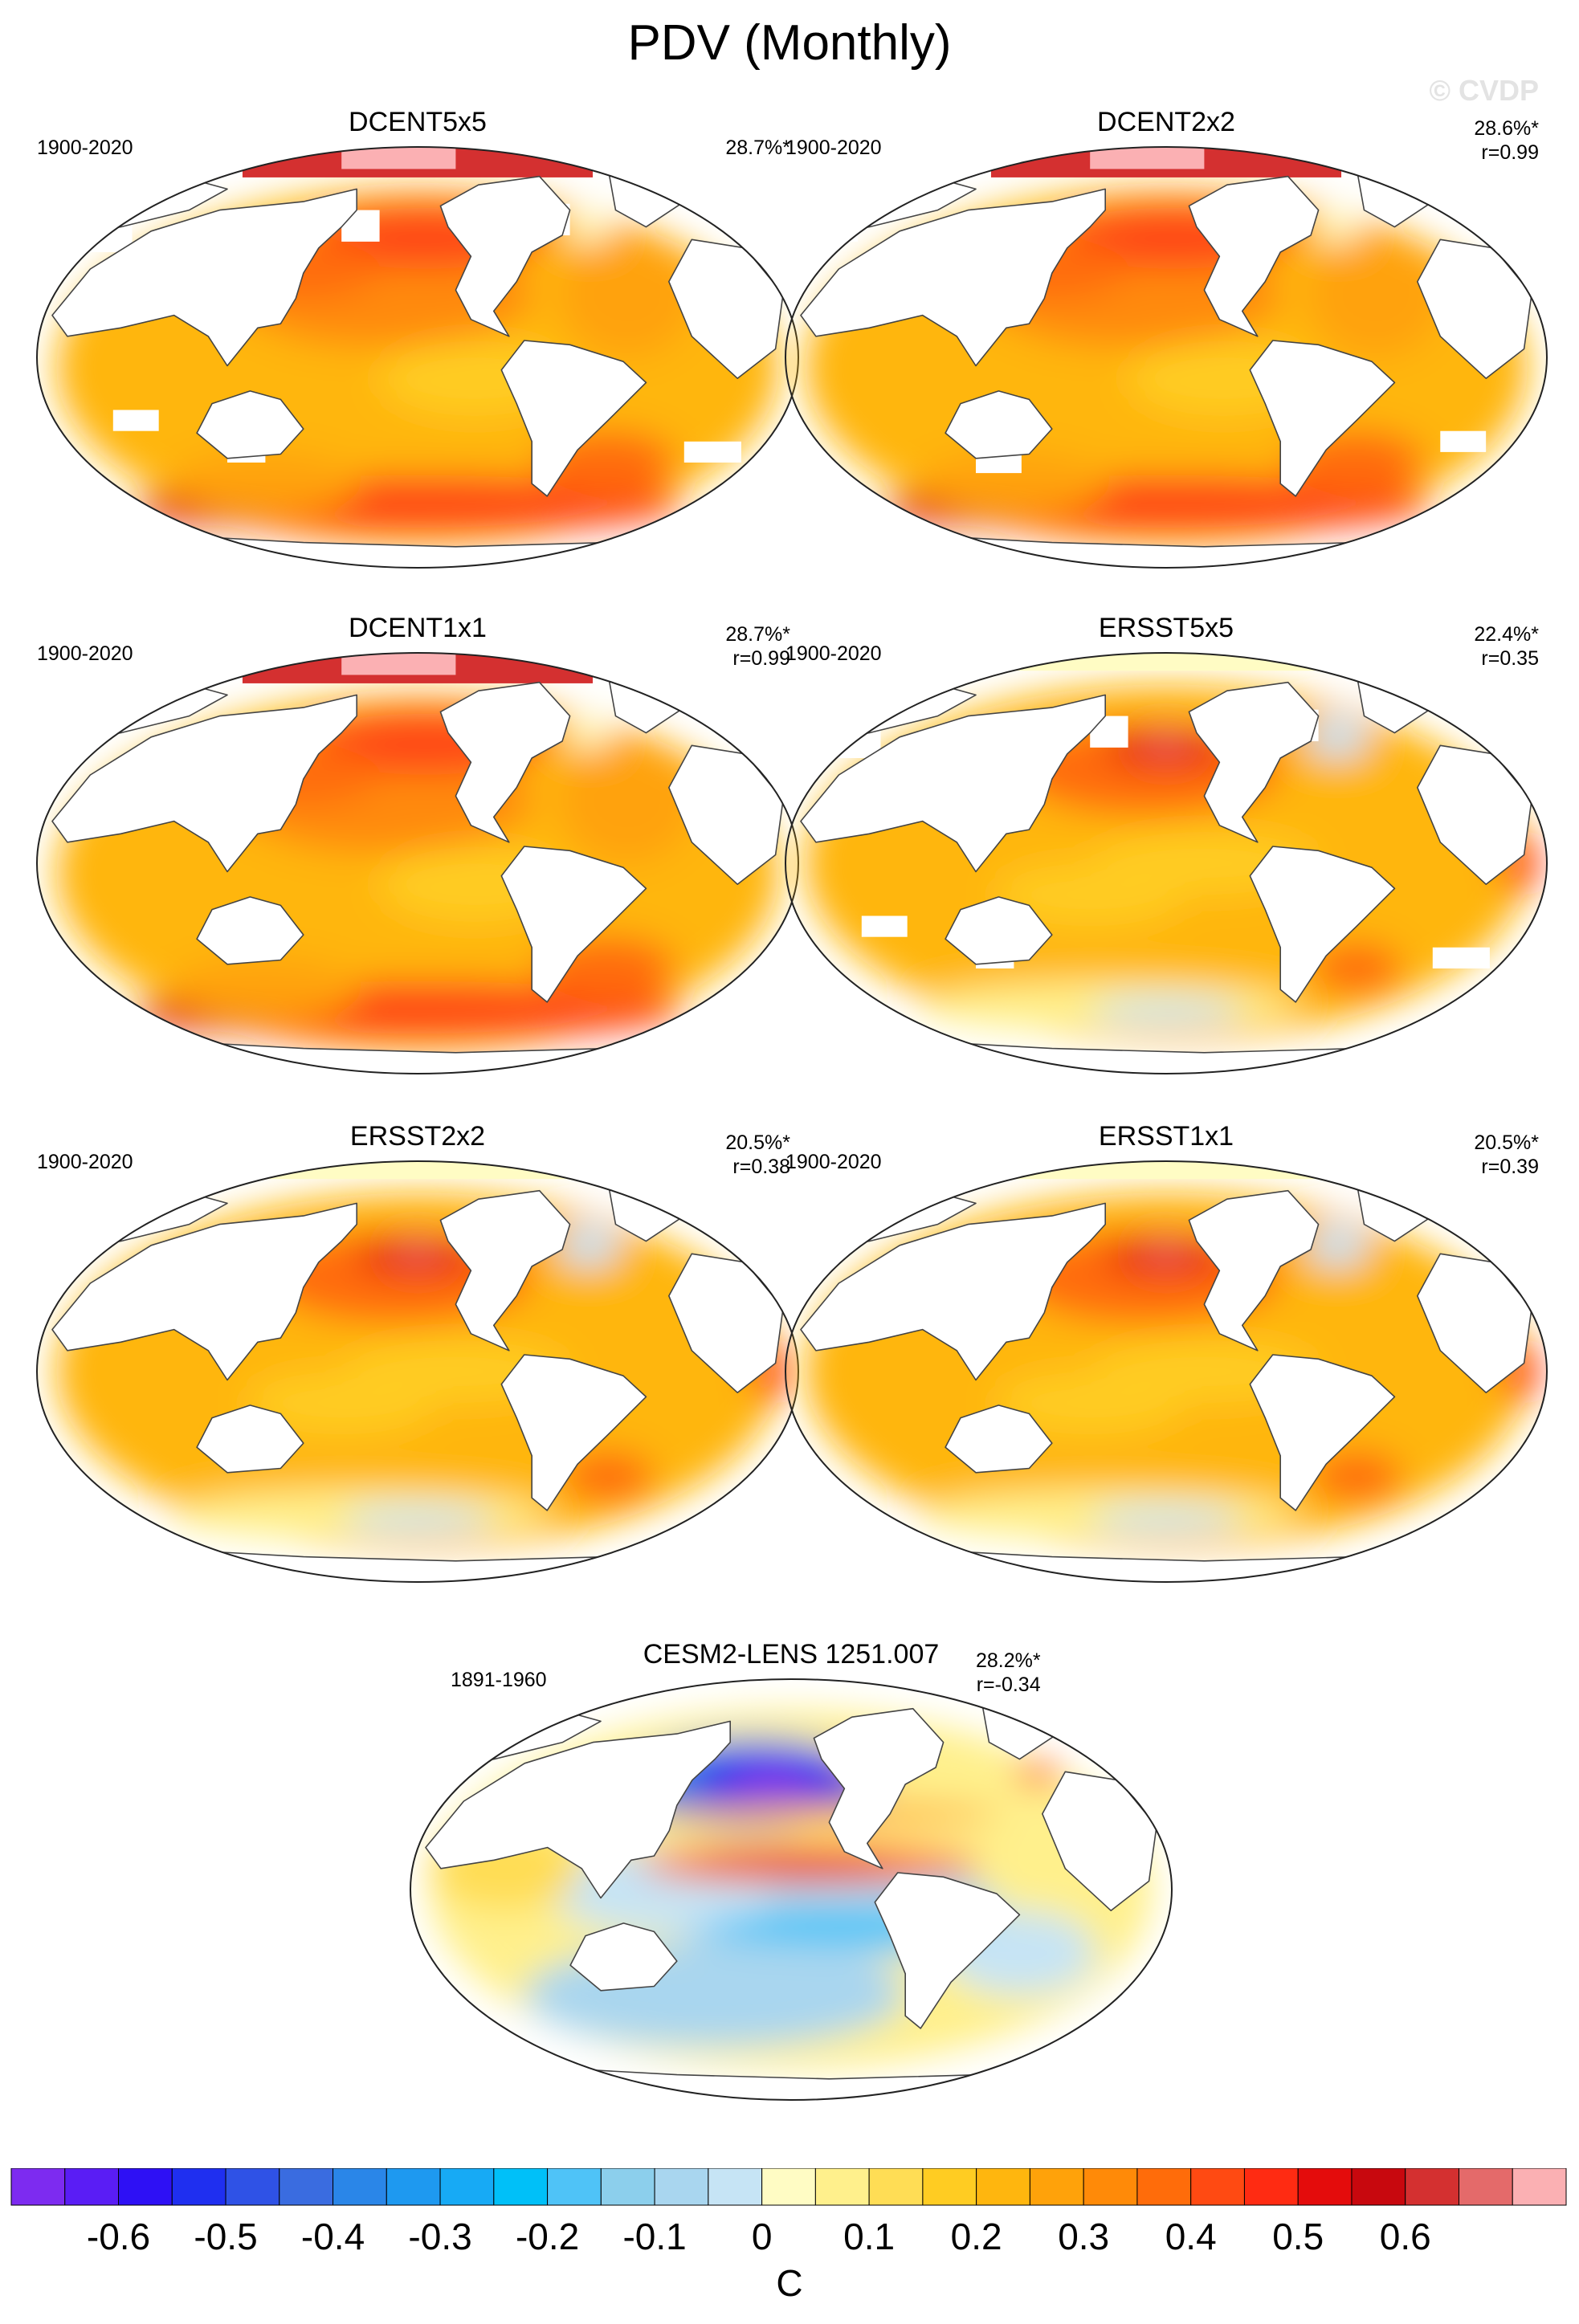 The height and width of the screenshot is (2324, 1579). Describe the element at coordinates (976, 2236) in the screenshot. I see `colorbar-tick-label: 0.2` at that location.